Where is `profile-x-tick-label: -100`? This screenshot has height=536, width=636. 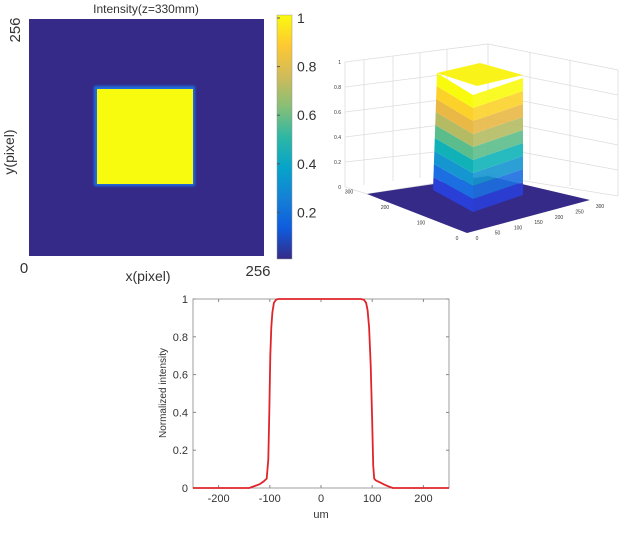
profile-x-tick-label: -100 is located at coordinates (270, 499).